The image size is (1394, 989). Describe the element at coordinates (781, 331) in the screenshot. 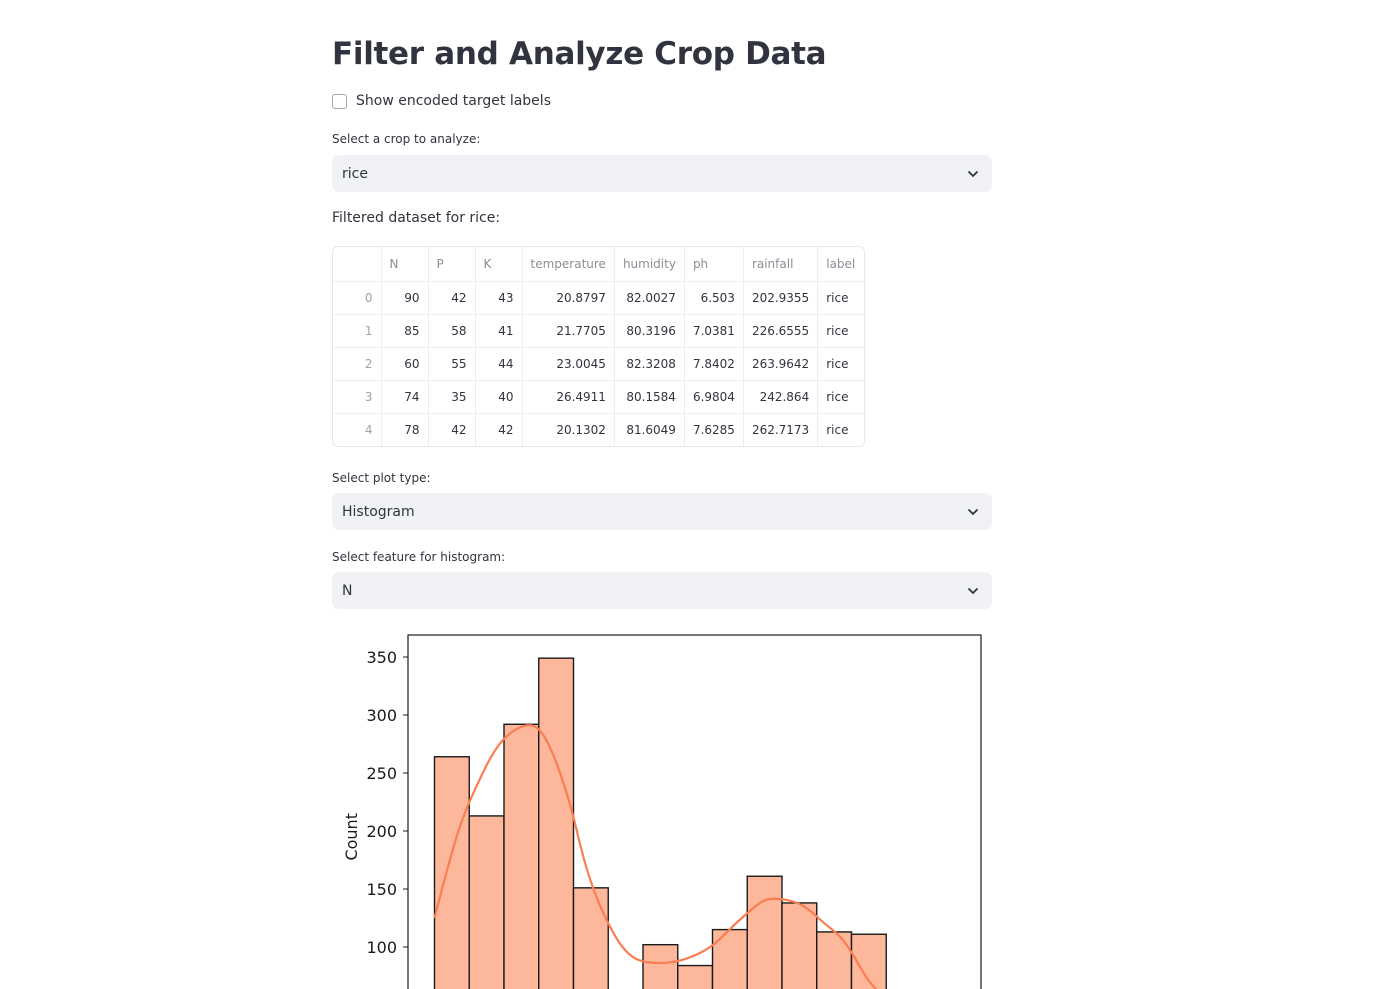

I see `table-cell: 226.6555` at that location.